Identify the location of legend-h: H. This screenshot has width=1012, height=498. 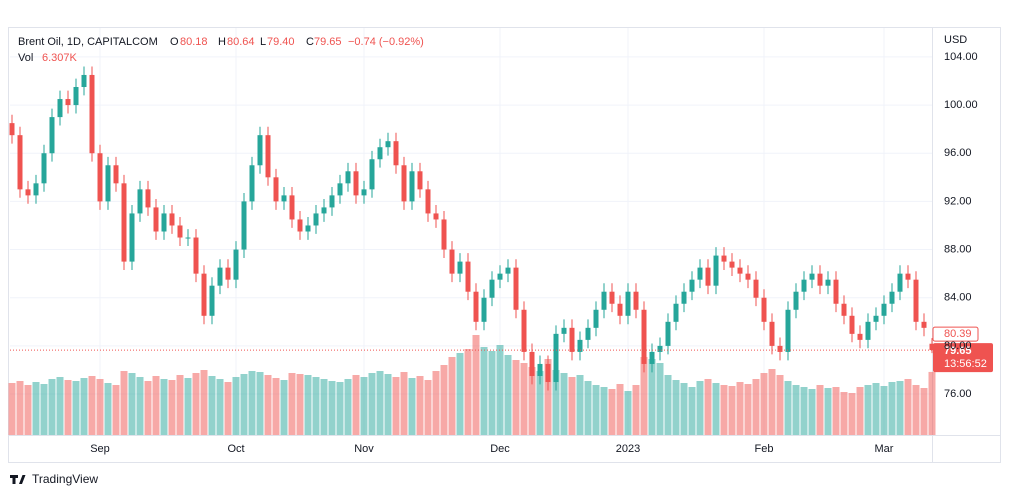
(222, 42).